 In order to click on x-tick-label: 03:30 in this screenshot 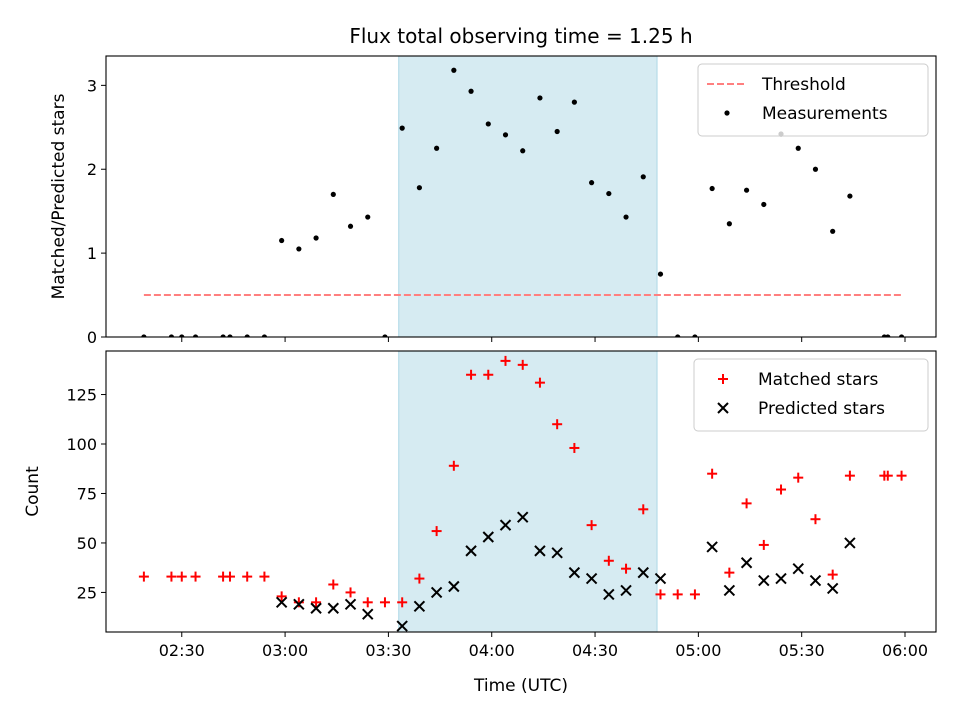, I will do `click(388, 650)`.